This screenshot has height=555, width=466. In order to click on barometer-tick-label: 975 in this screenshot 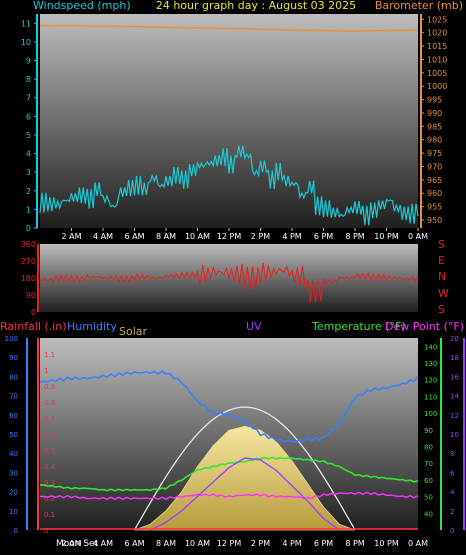, I will do `click(434, 153)`.